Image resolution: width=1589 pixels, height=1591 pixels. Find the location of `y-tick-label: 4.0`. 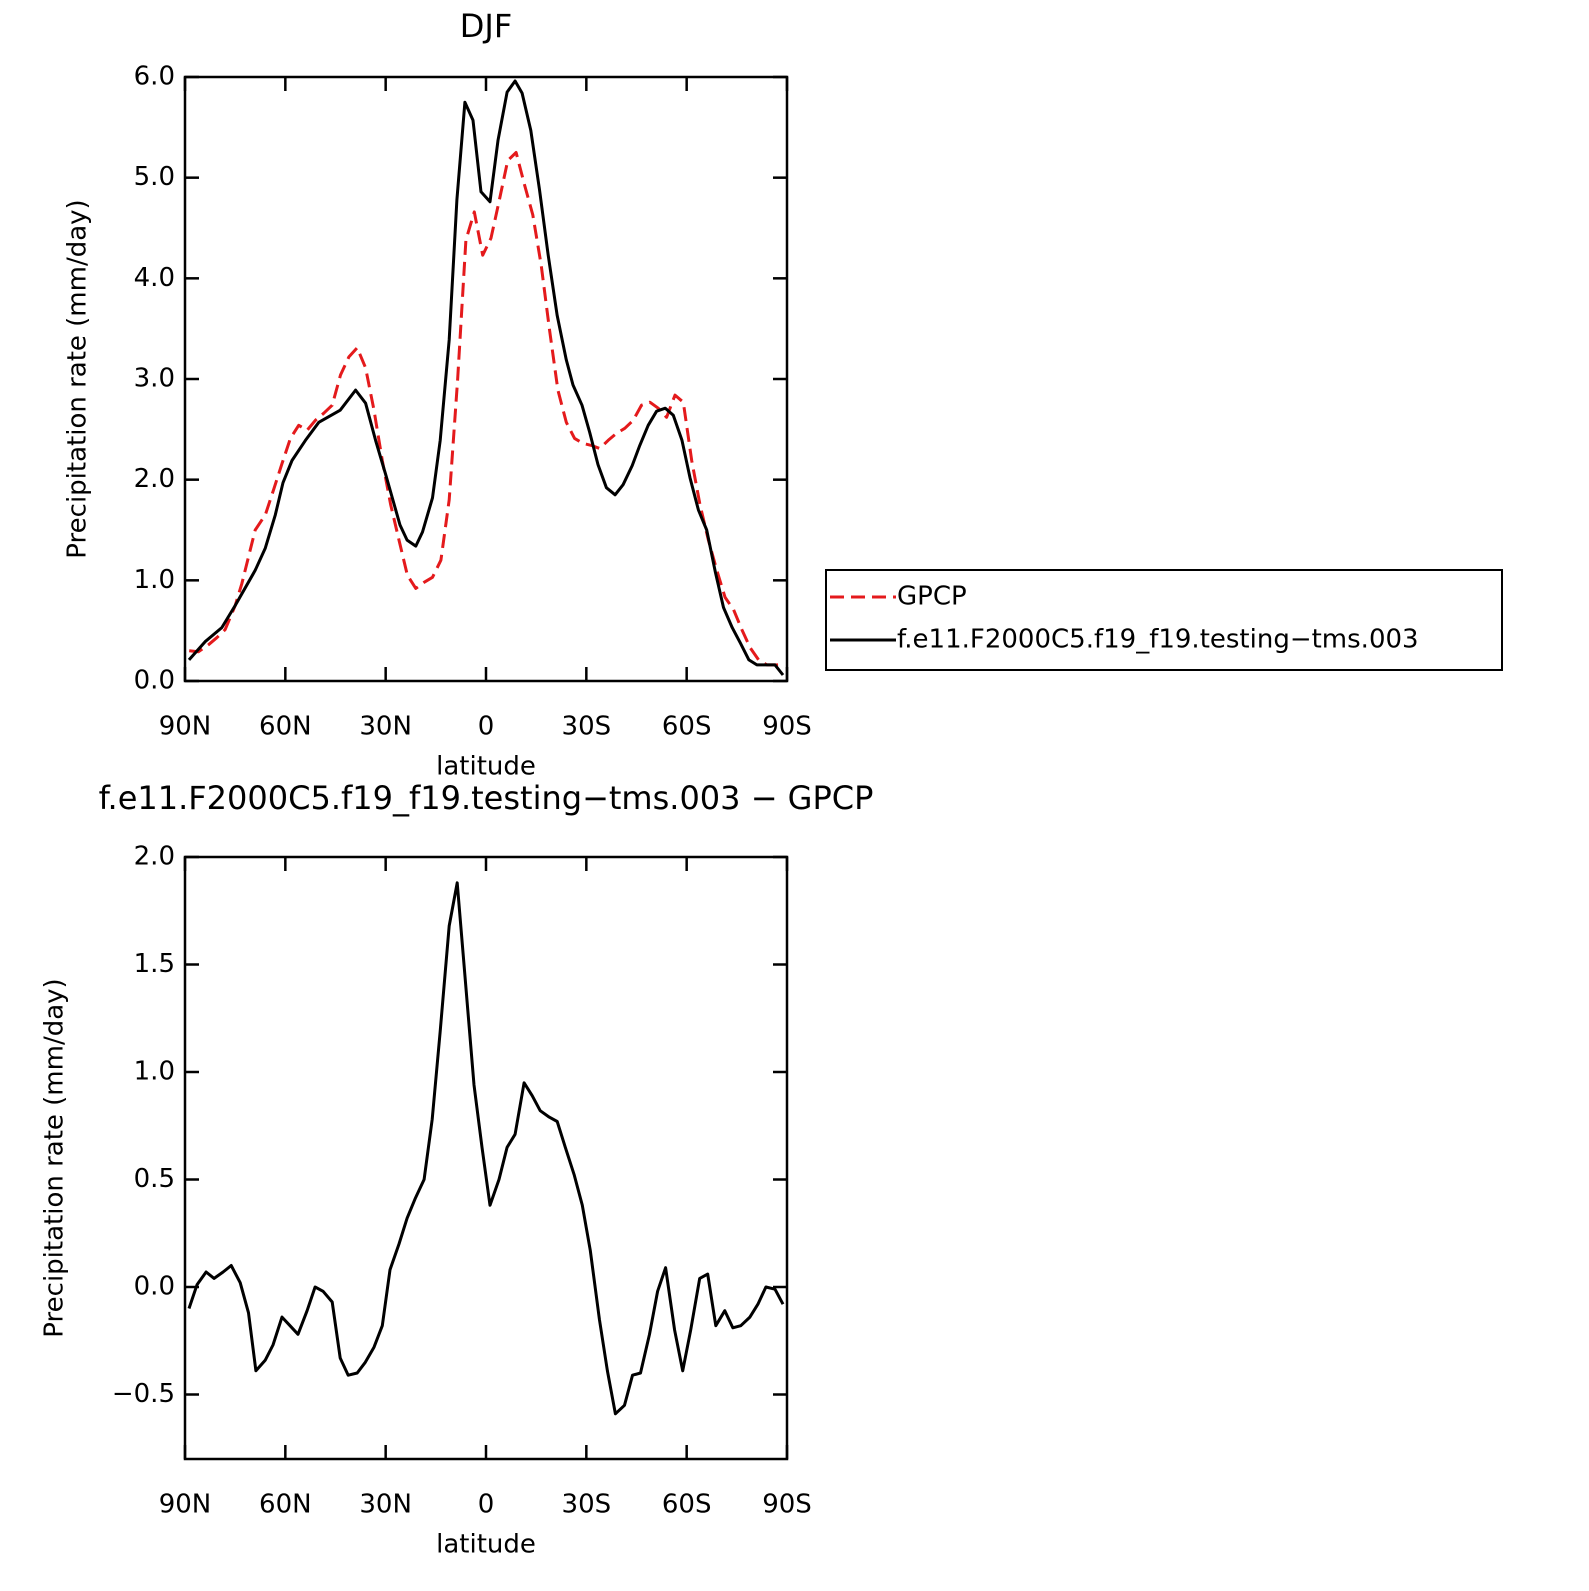

y-tick-label: 4.0 is located at coordinates (154, 278).